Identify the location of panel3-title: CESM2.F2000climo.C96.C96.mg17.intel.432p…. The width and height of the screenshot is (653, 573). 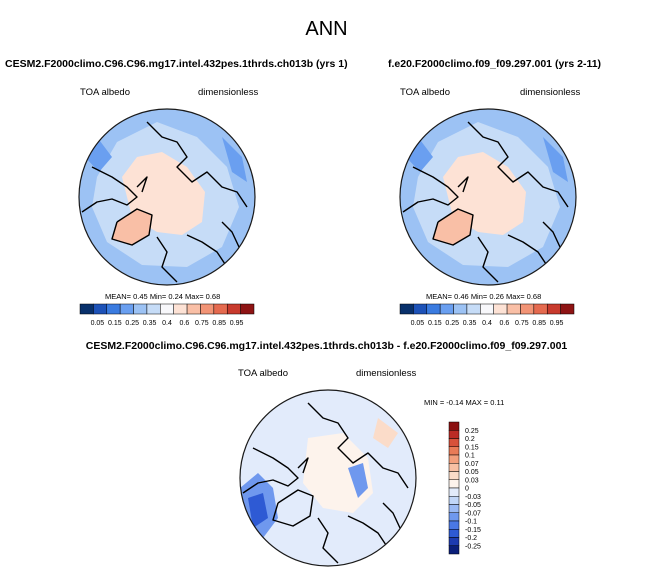
(326, 346).